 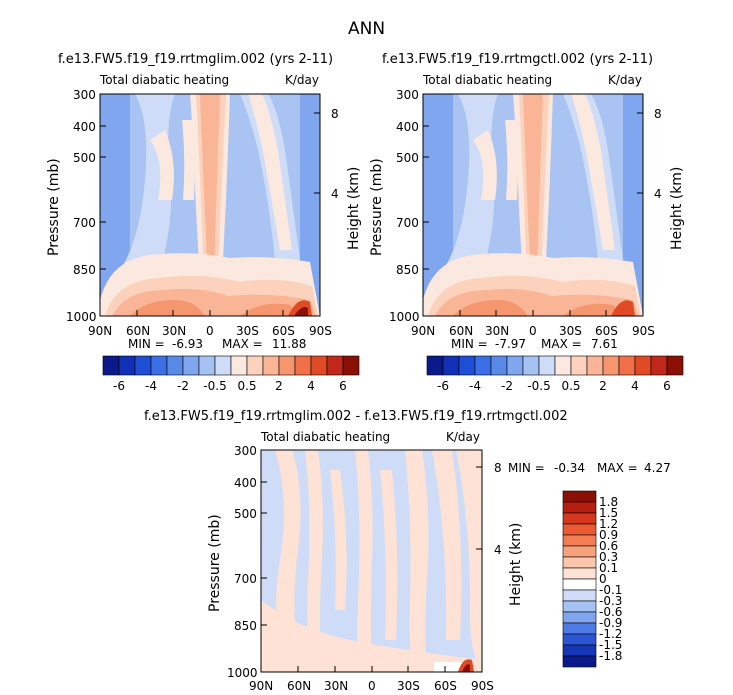 I want to click on panel-3-axes, so click(x=371, y=561).